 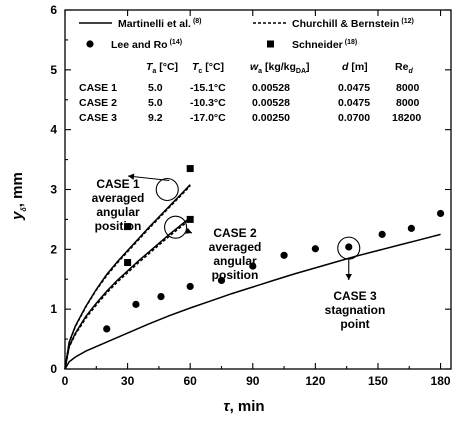 I want to click on x-tick-label: 60, so click(x=191, y=381).